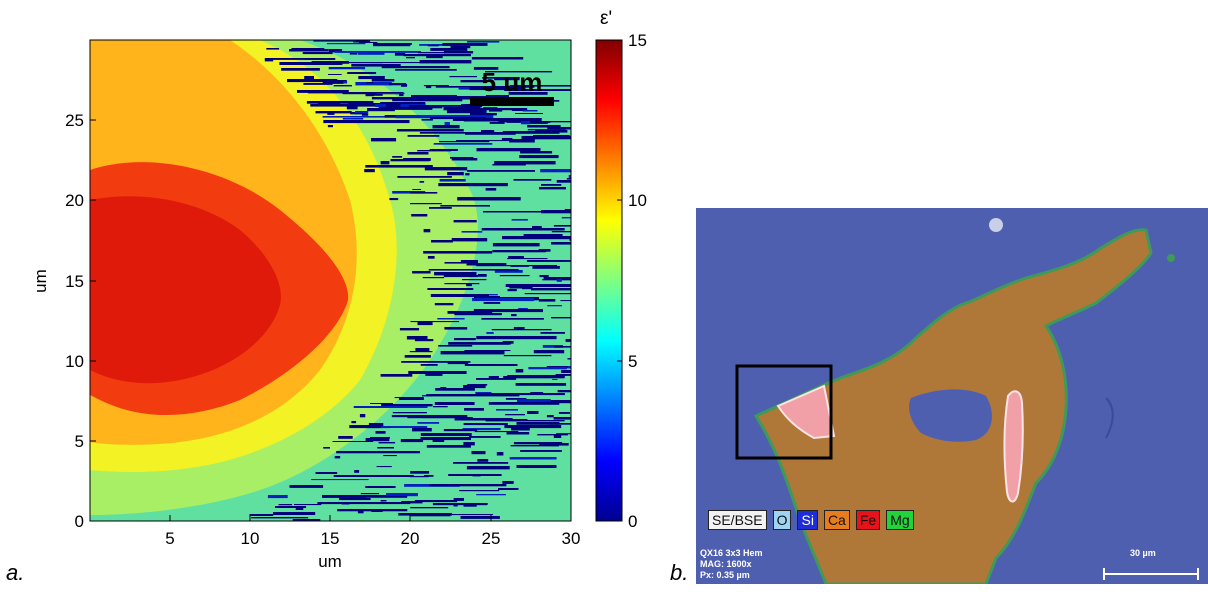  Describe the element at coordinates (782, 520) in the screenshot. I see `legend-item-o: O` at that location.